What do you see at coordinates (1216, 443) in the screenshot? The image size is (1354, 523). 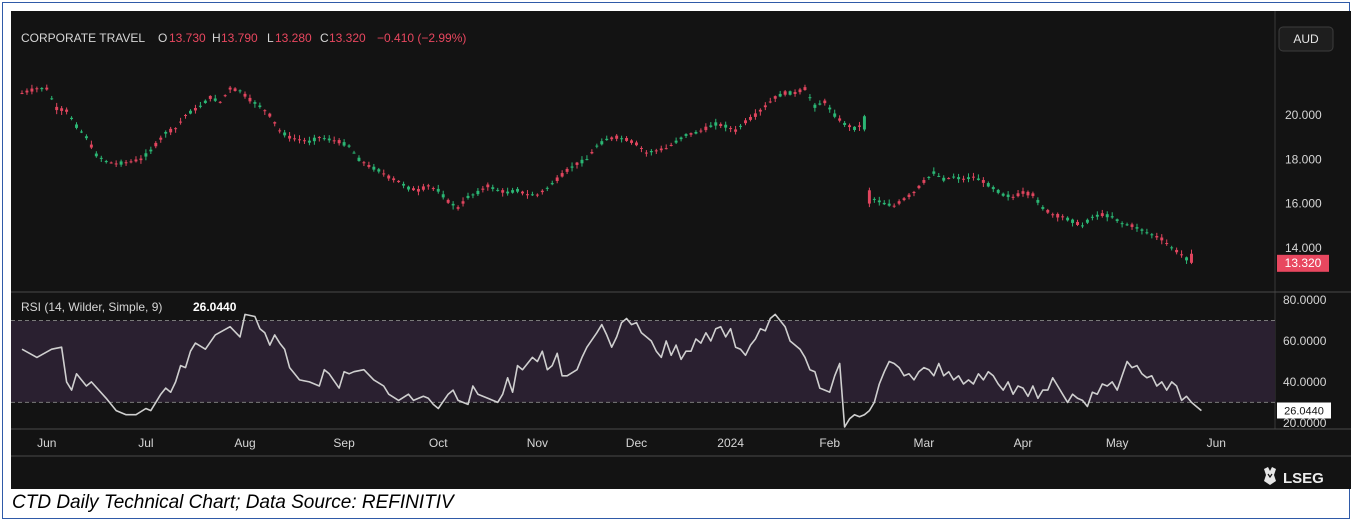 I see `time-axis-tick: Jun` at bounding box center [1216, 443].